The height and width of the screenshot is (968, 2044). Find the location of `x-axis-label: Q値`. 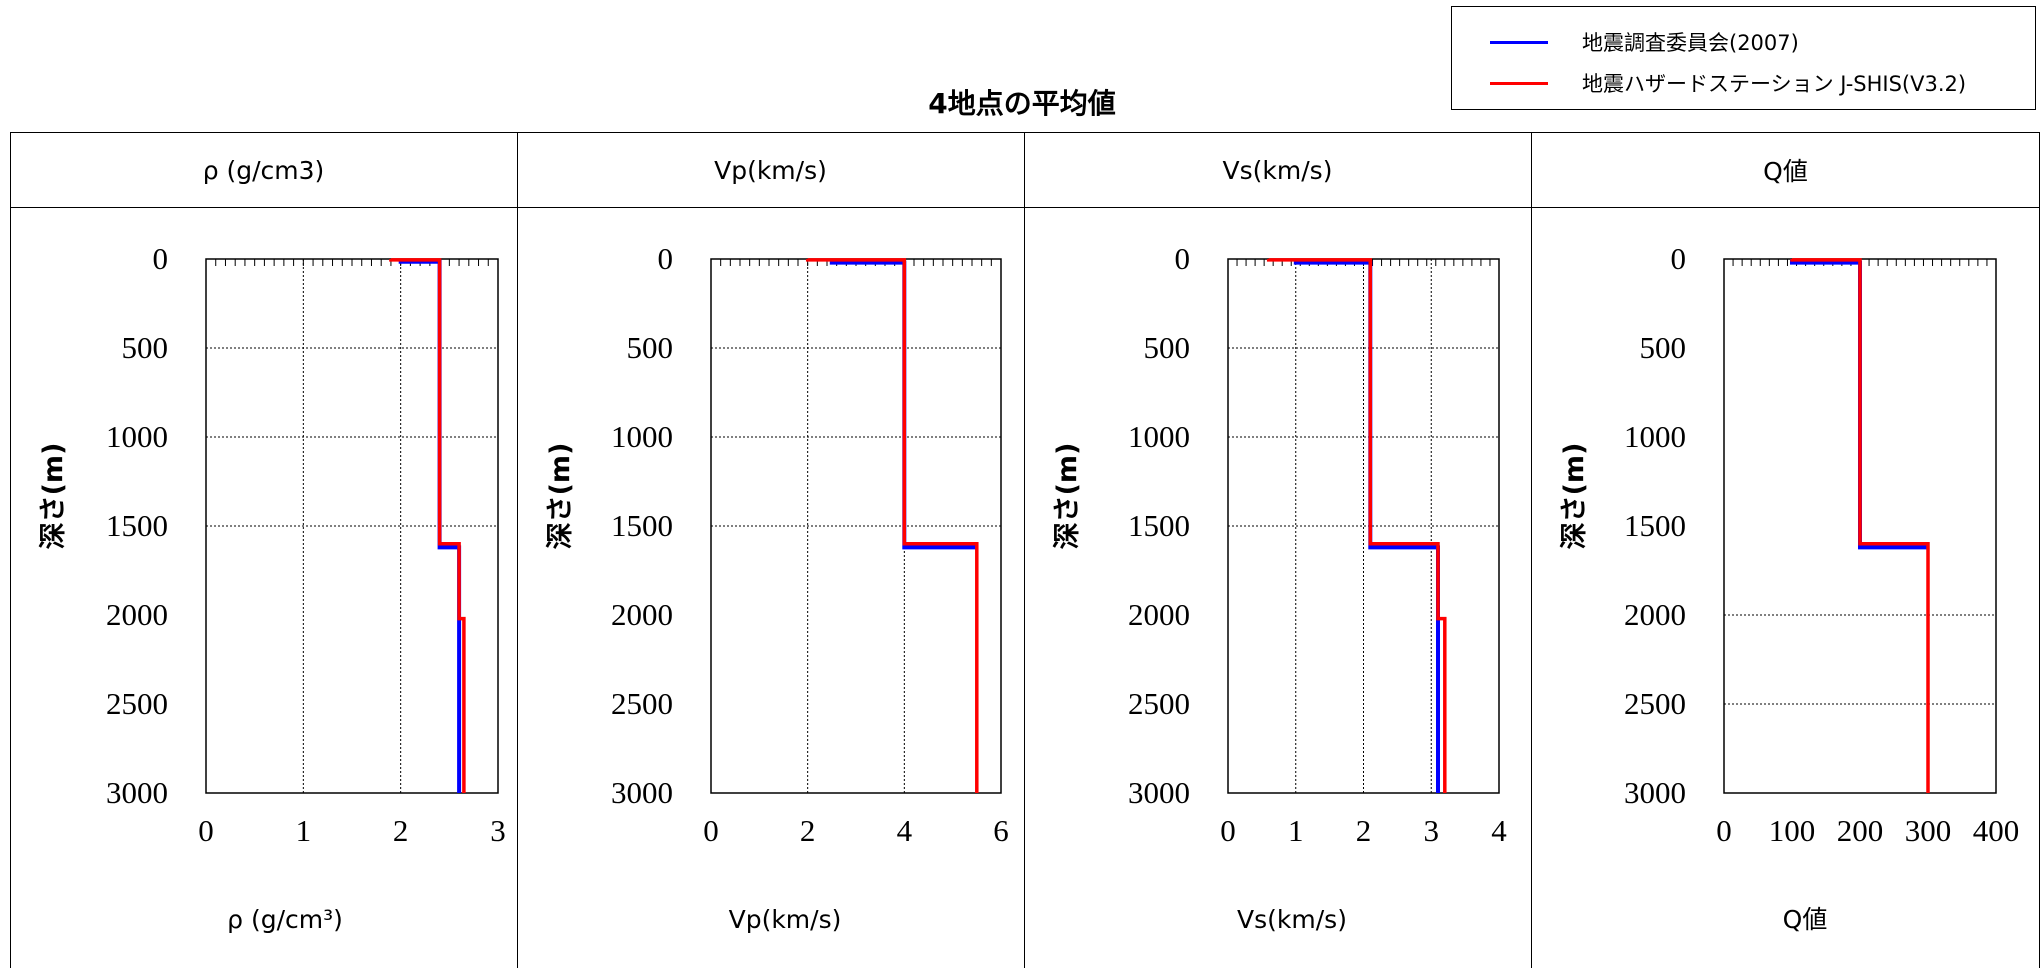

x-axis-label: Q値 is located at coordinates (1805, 919).